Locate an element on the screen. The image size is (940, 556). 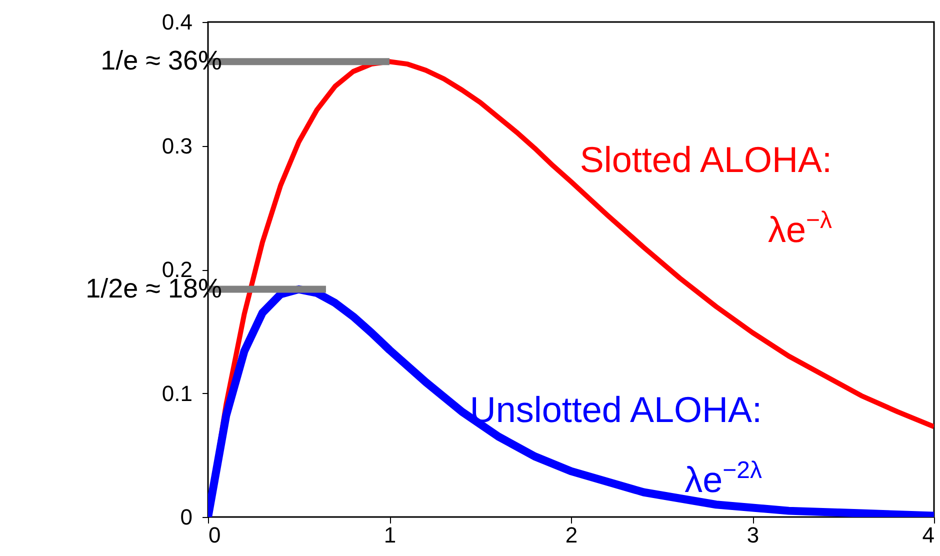
series-label: Slotted ALOHA: λe$^{−λ}$ is located at coordinates (706, 195).